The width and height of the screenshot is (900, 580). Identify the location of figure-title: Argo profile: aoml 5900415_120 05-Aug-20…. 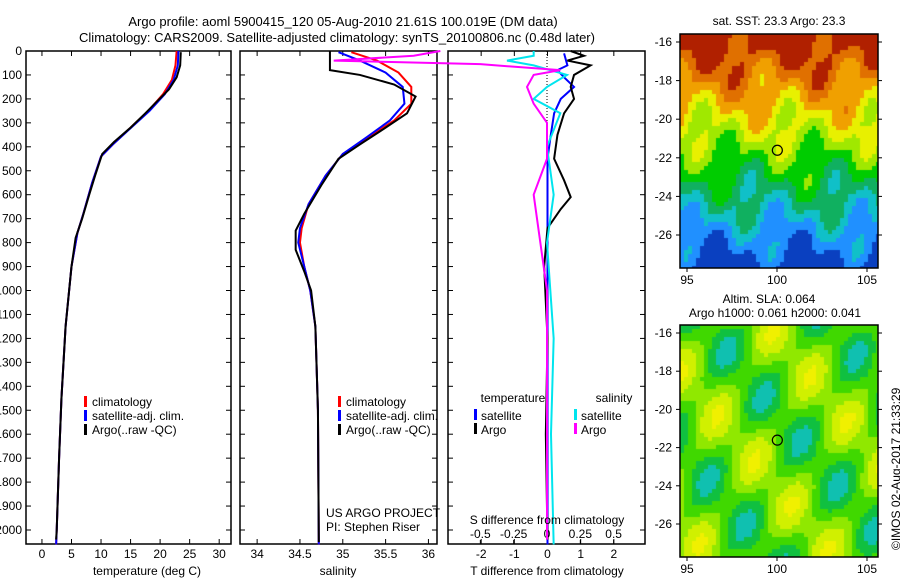
(343, 21).